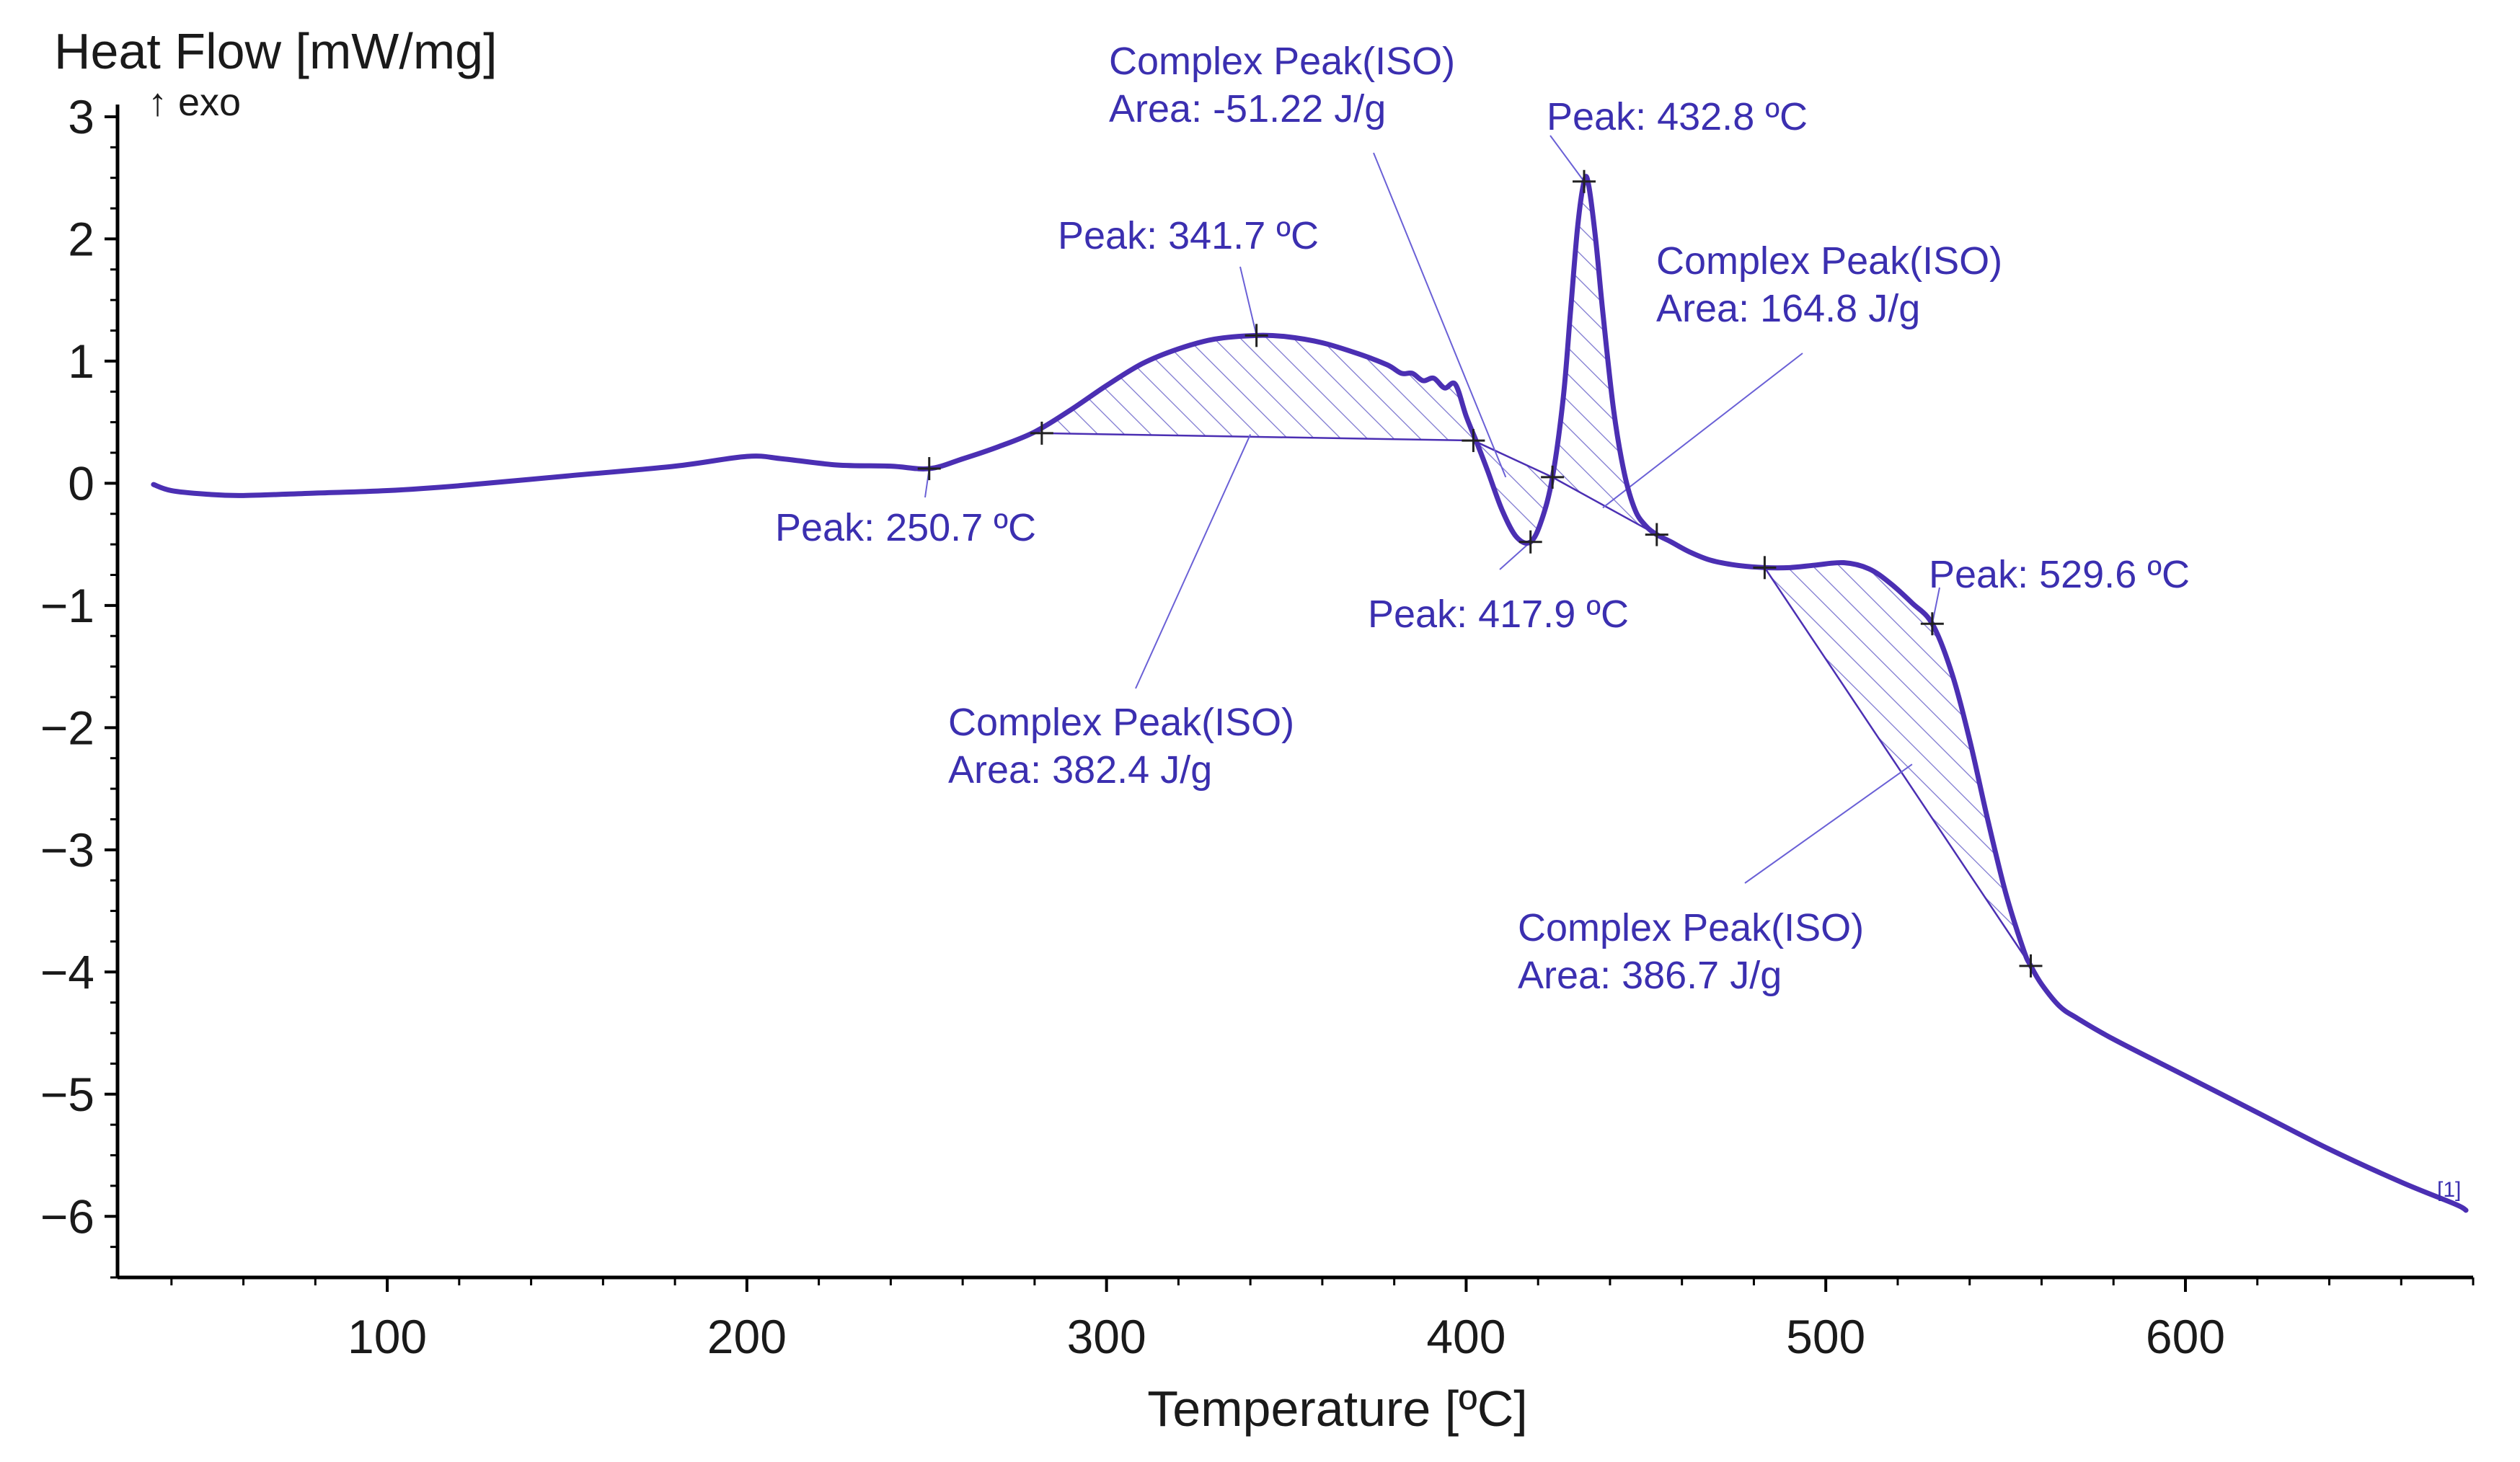  I want to click on annotation-title: Peak: 529.6 ºC, so click(2059, 574).